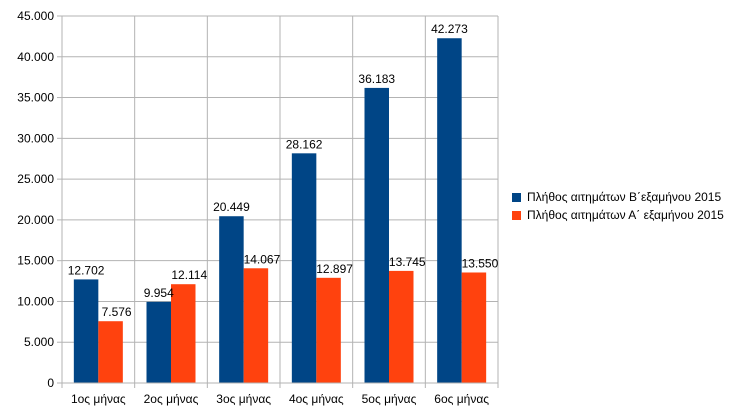 The width and height of the screenshot is (750, 415). I want to click on legend-entry-series-1: Πλήθος αιτημάτων Β΄εξαμήνου 2015, so click(618, 197).